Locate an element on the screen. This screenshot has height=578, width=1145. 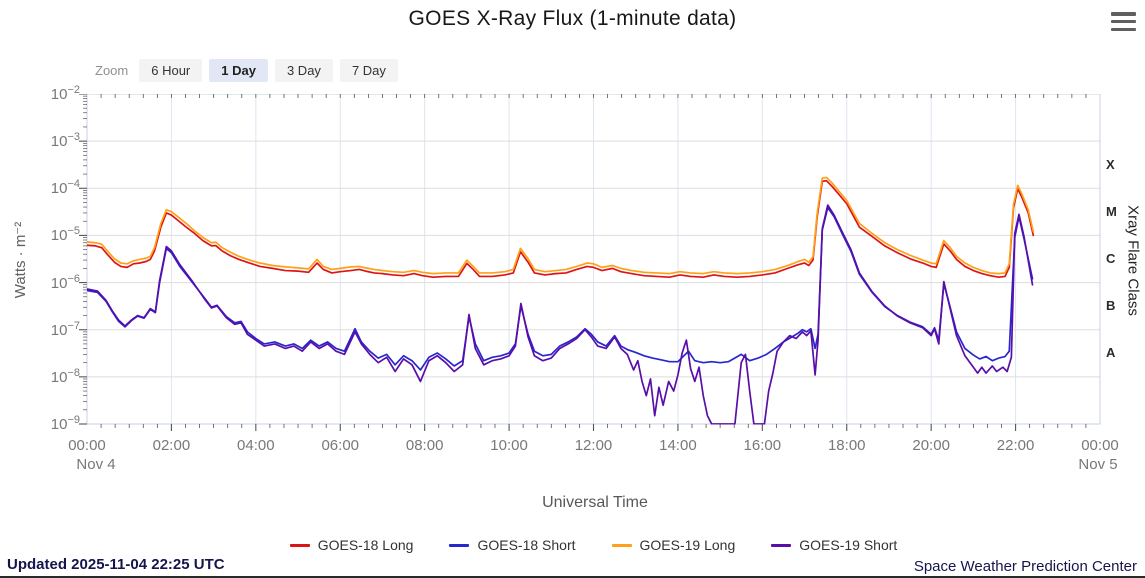
legend-item: GOES-19 Short is located at coordinates (834, 545).